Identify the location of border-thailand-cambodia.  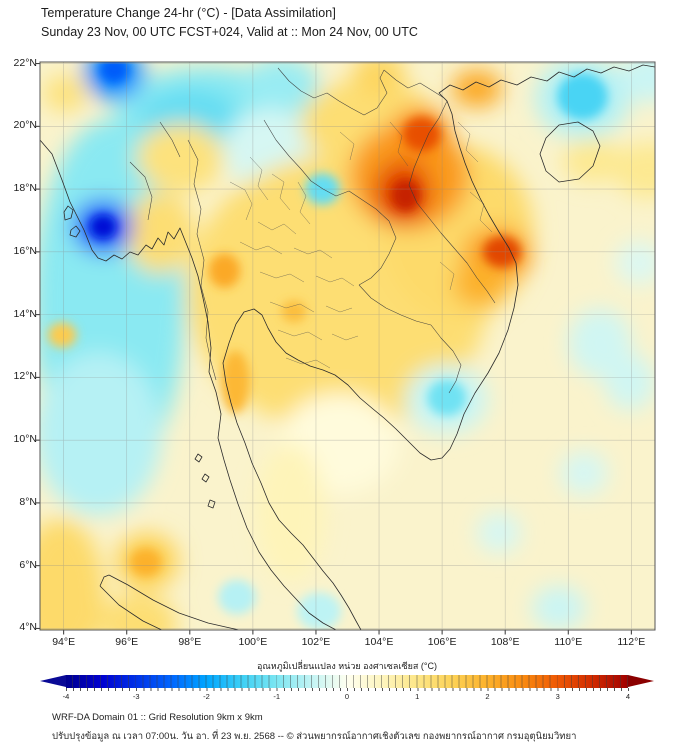
(395, 305).